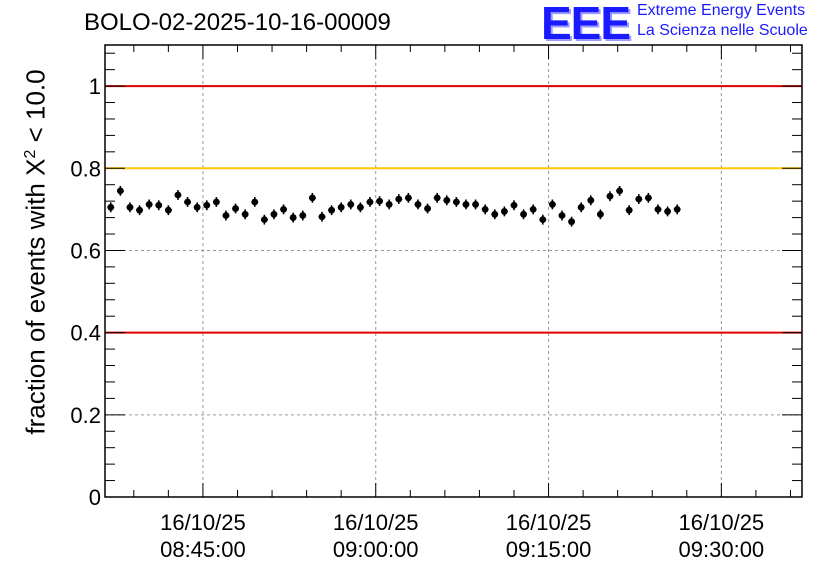 Image resolution: width=836 pixels, height=572 pixels. Describe the element at coordinates (549, 549) in the screenshot. I see `x-tick-label-time-2: 09:15:00` at that location.